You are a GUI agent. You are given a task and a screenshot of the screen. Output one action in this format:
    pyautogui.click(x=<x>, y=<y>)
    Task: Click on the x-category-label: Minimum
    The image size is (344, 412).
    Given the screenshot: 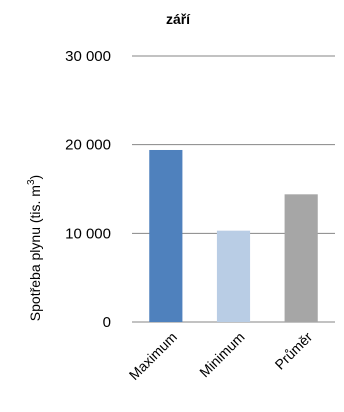 What is the action you would take?
    pyautogui.click(x=221, y=354)
    